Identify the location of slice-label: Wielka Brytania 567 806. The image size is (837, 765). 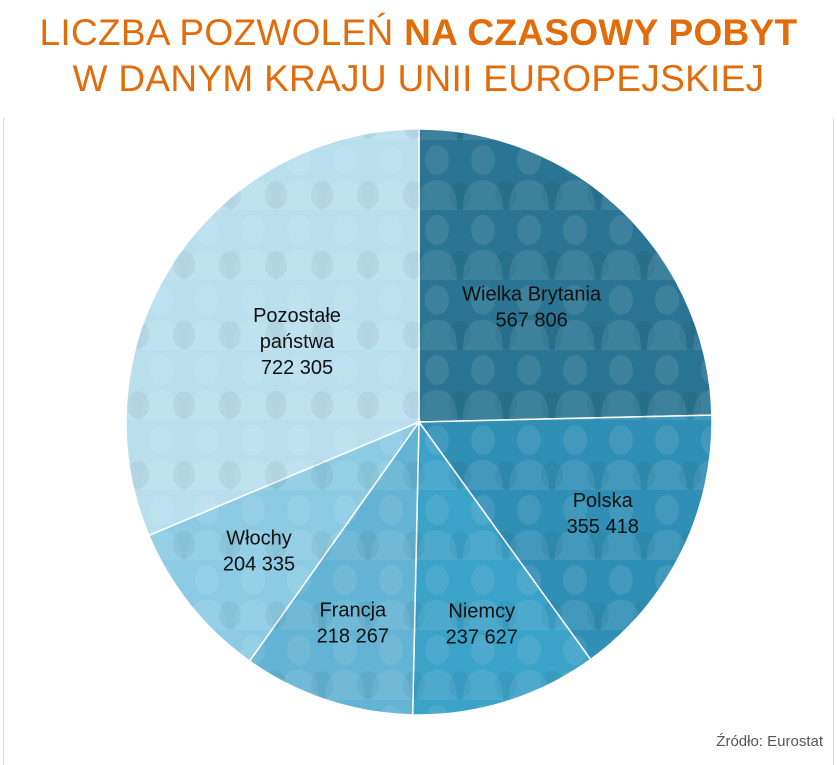
(532, 308).